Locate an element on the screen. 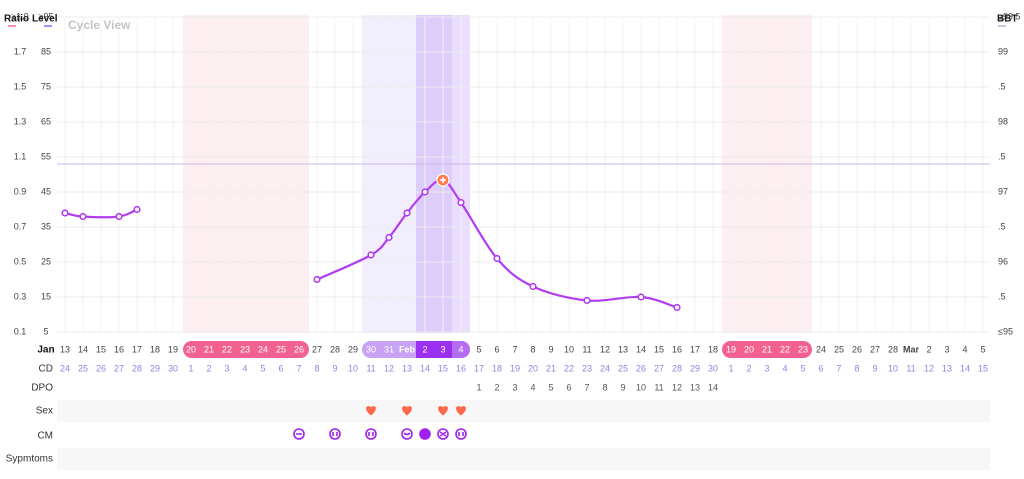  y-tick-label: 75 is located at coordinates (46, 86).